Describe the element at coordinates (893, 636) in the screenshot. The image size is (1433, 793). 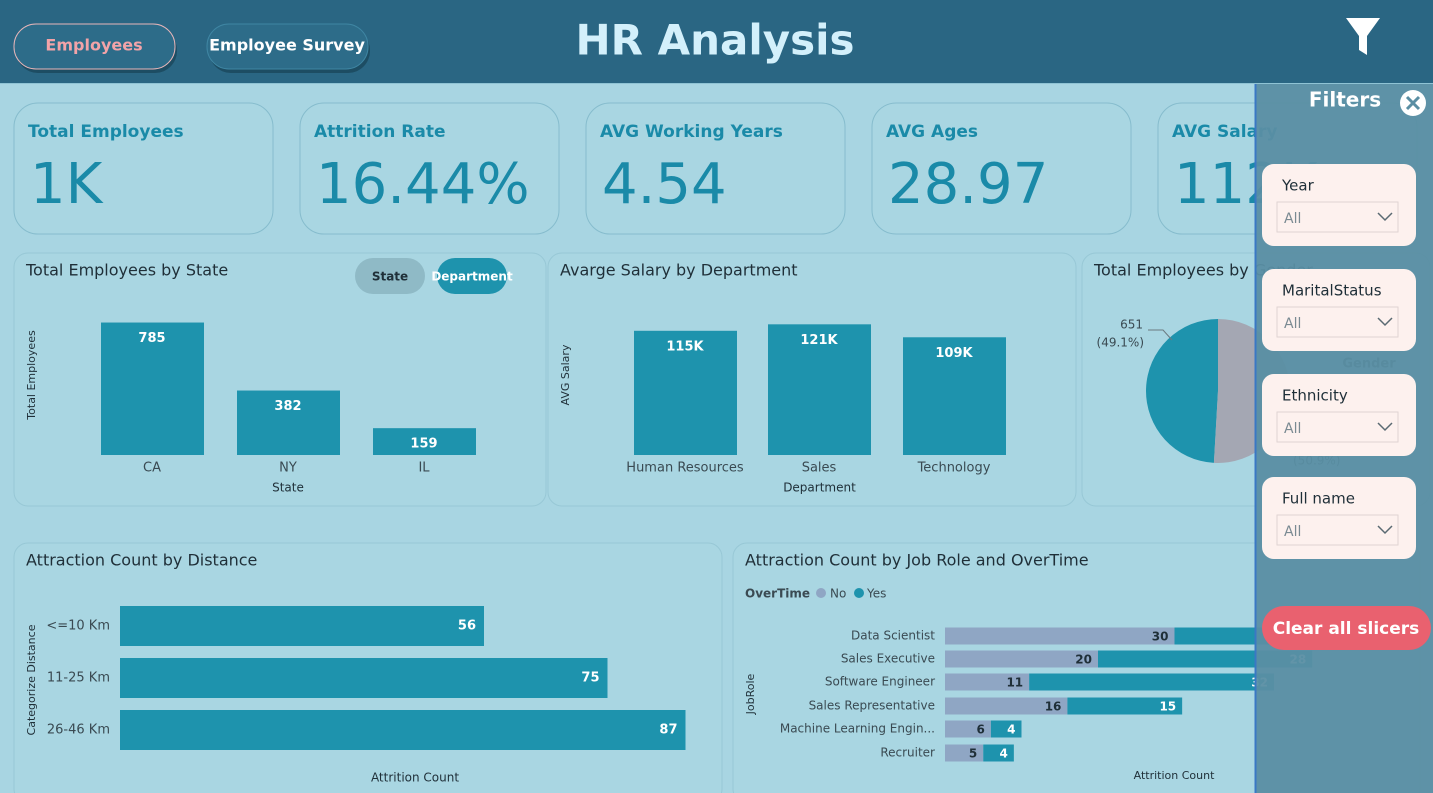
I see `y-tick-label: Data Scientist` at that location.